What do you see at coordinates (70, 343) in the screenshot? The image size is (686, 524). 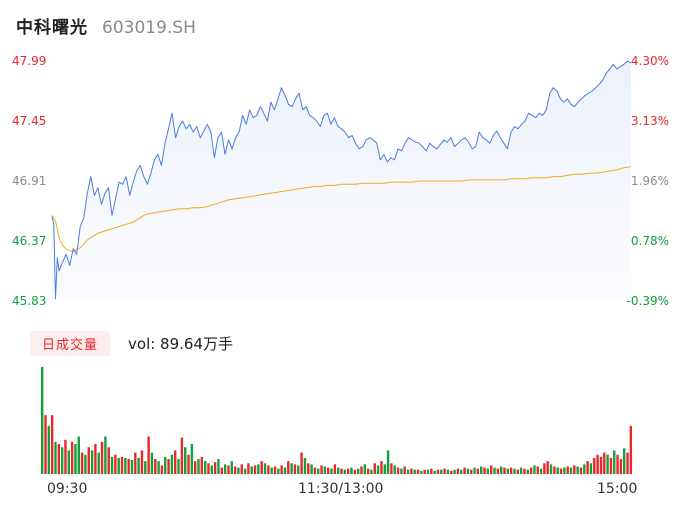 I see `volume-tab: 日成交量` at bounding box center [70, 343].